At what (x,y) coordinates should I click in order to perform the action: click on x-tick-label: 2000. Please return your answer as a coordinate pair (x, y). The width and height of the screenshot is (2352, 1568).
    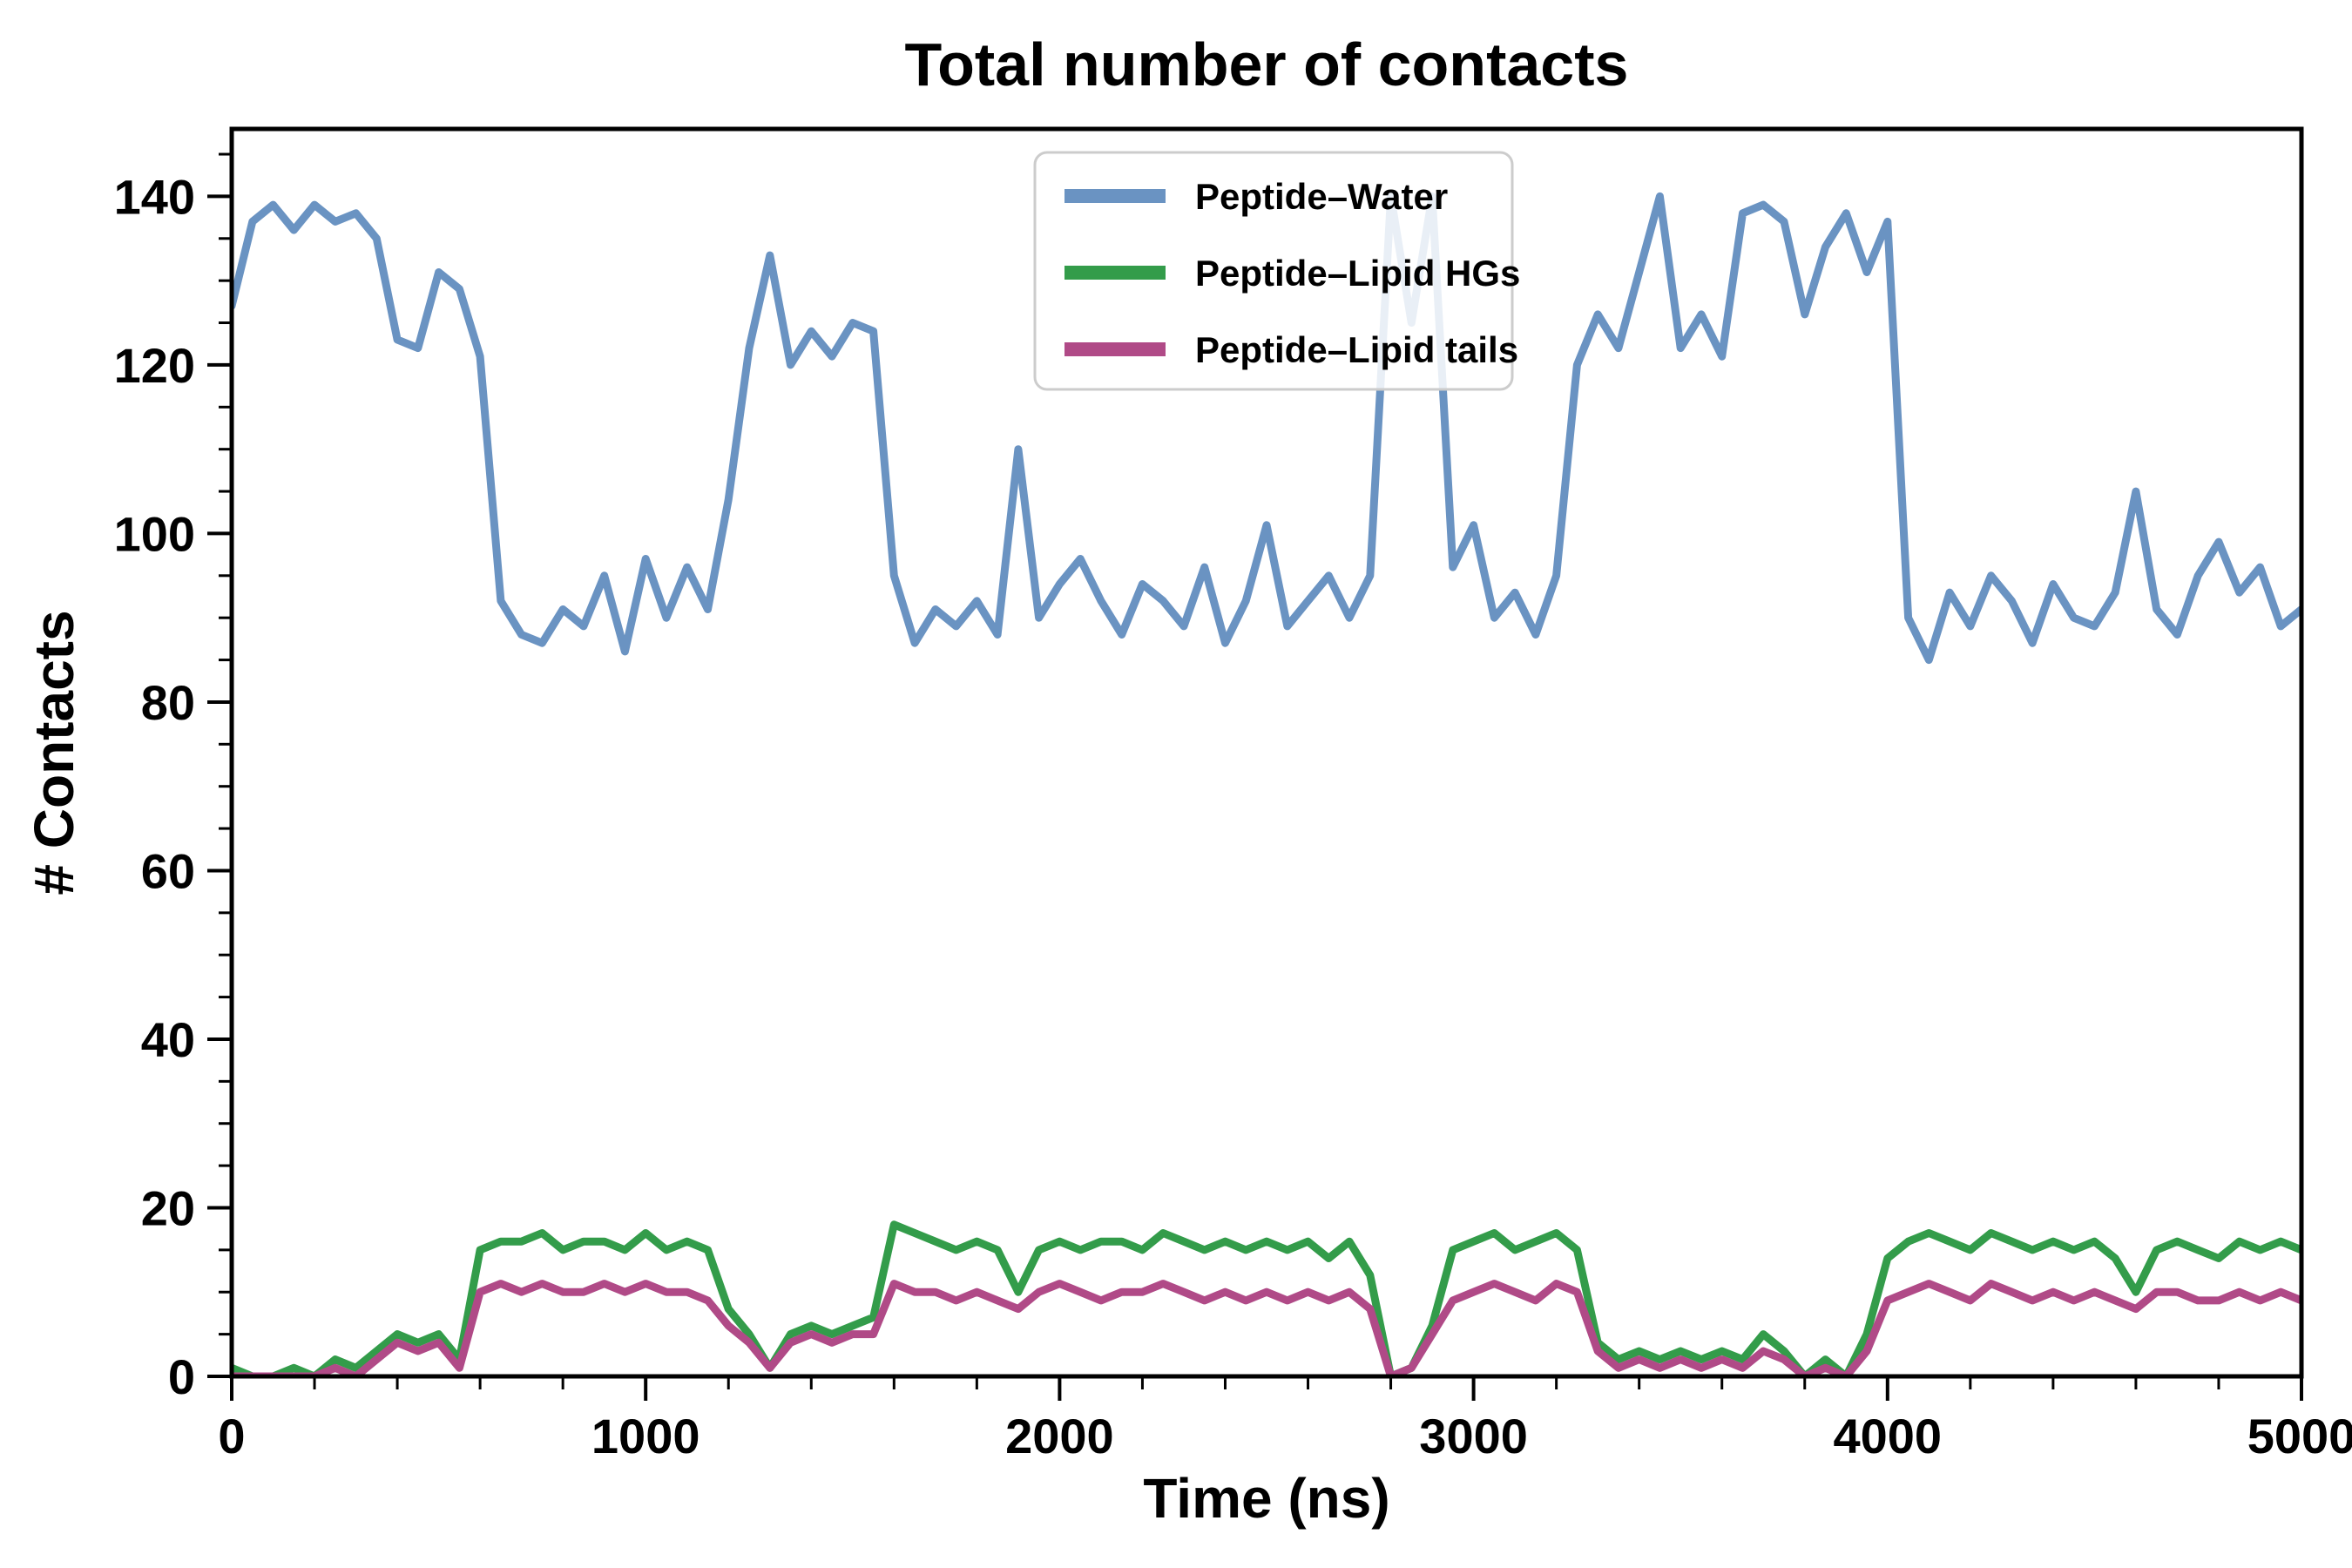
    Looking at the image, I should click on (1059, 1436).